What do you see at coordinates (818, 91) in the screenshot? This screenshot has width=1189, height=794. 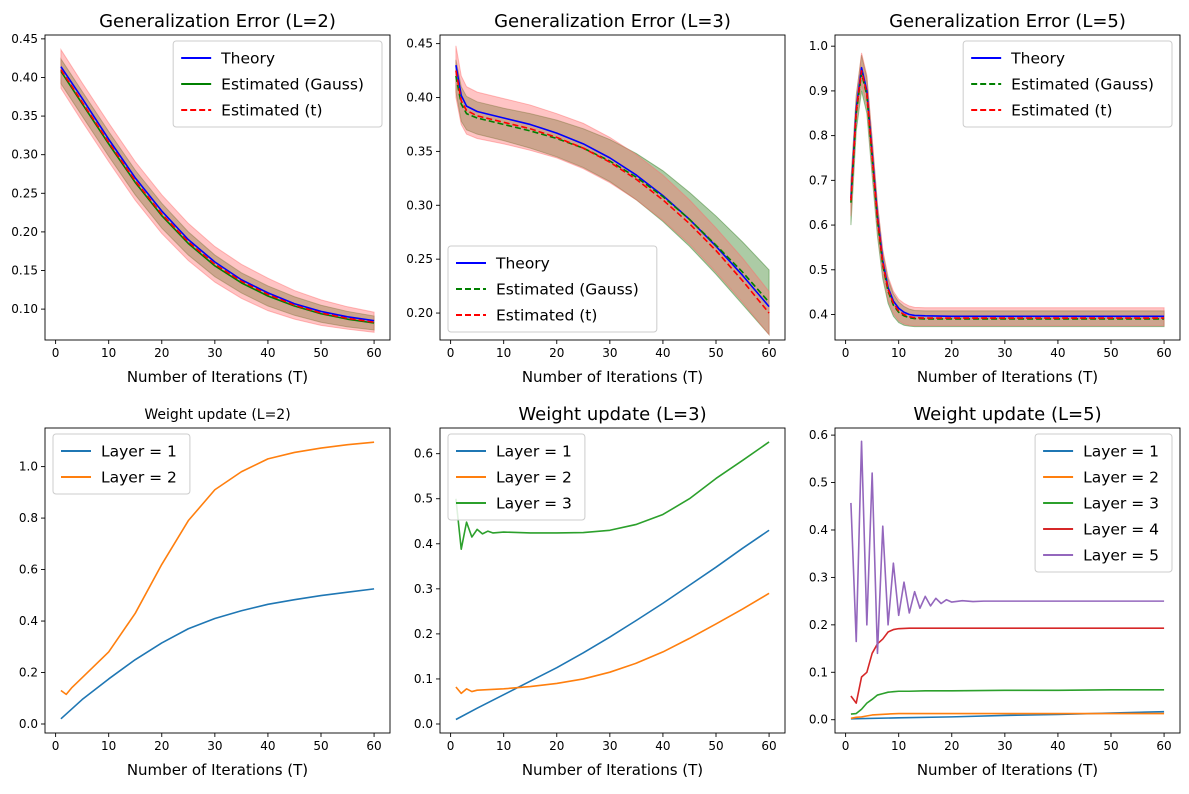 I see `y-tick-label: 0.9` at bounding box center [818, 91].